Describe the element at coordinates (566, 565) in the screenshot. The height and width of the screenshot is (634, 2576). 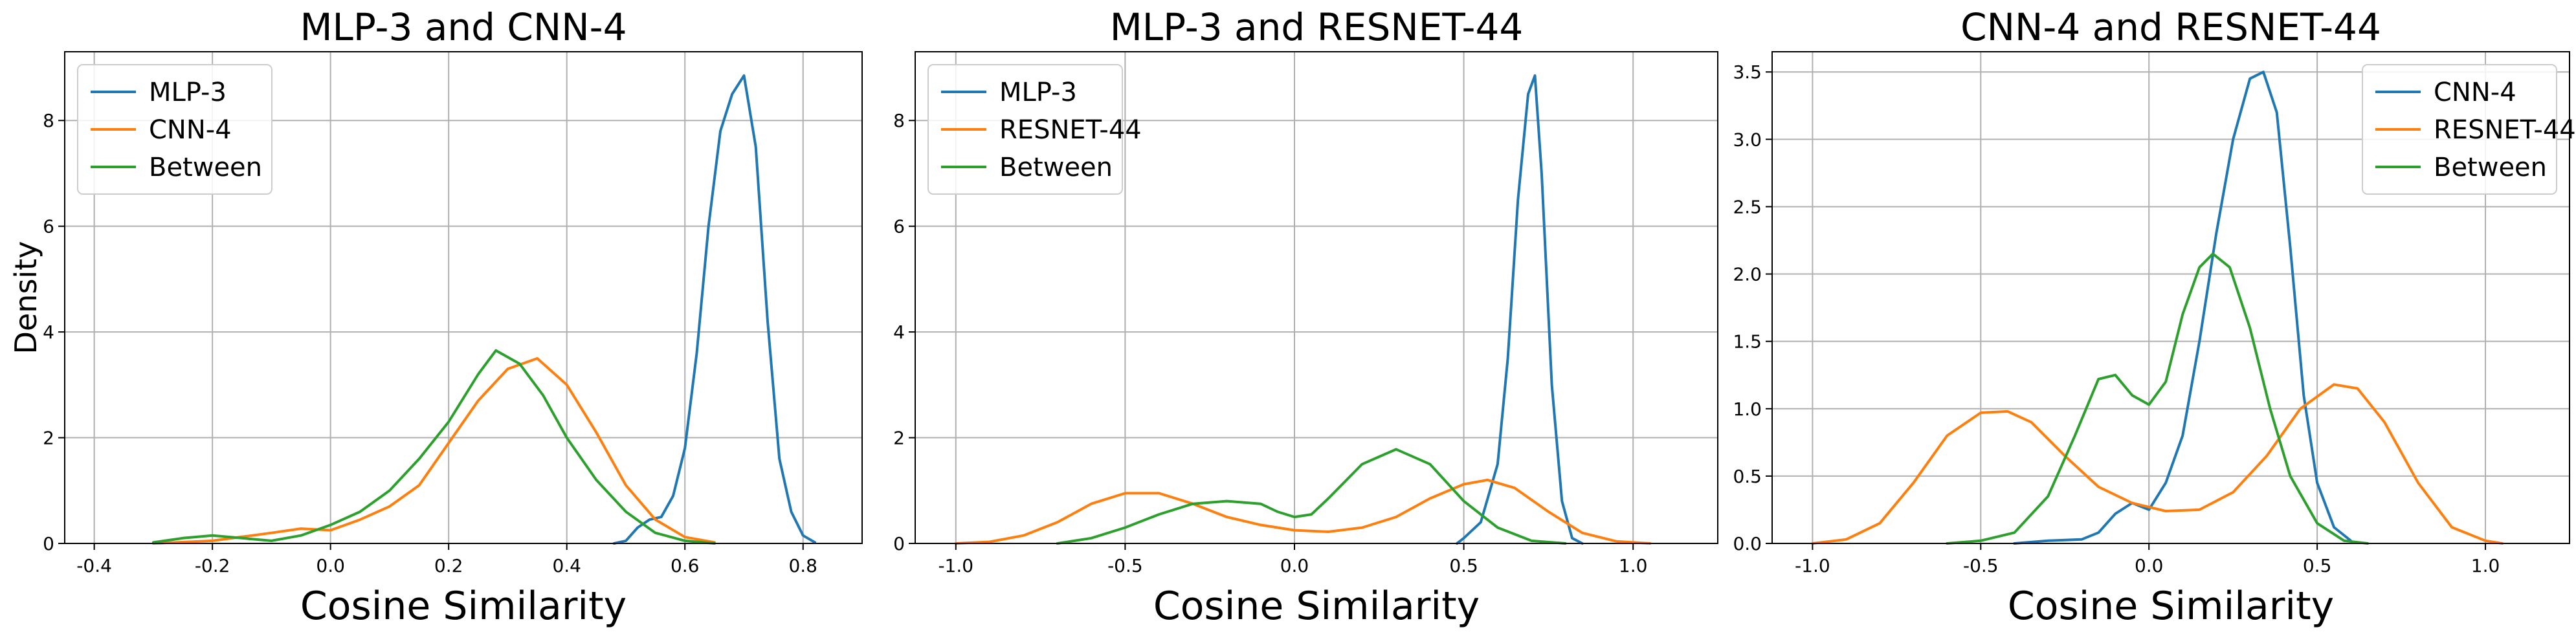
I see `x-tick-label: 0.4` at that location.